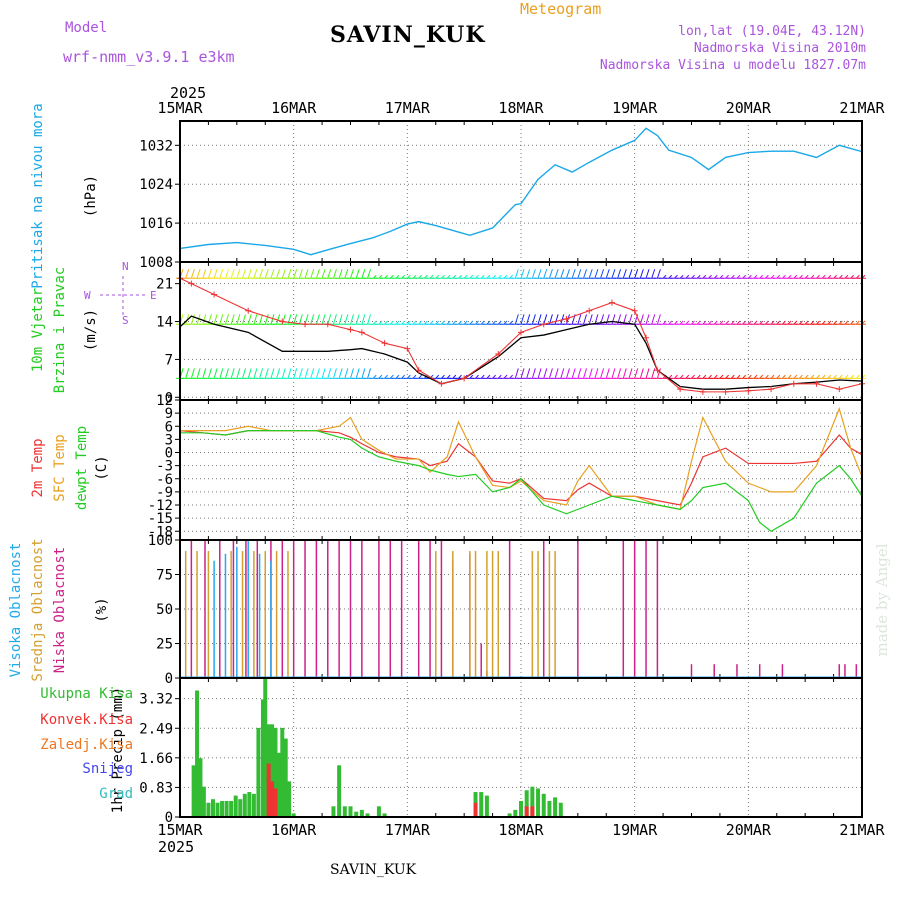 The height and width of the screenshot is (900, 900). What do you see at coordinates (102, 610) in the screenshot?
I see `cloud-unit: (%)` at bounding box center [102, 610].